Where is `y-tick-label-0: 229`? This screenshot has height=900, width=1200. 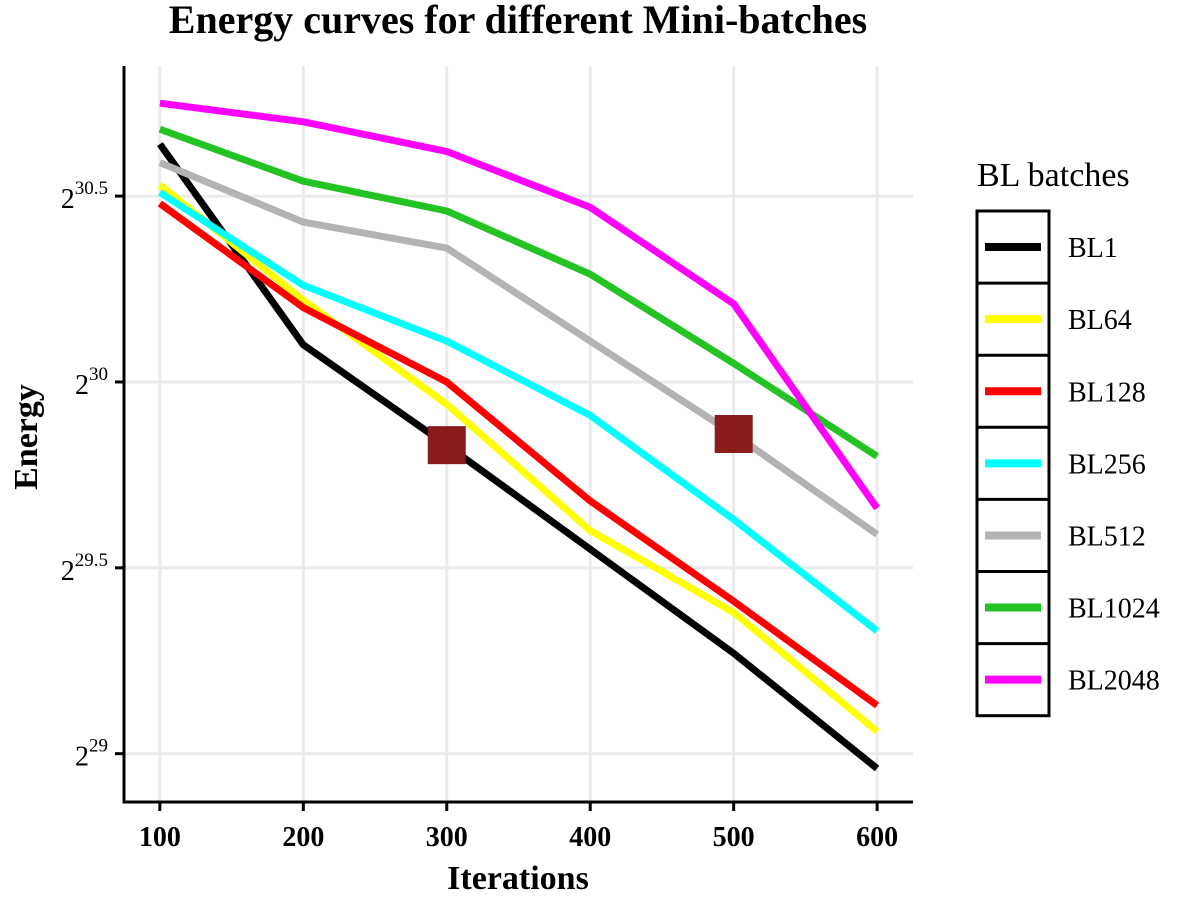 y-tick-label-0: 229 is located at coordinates (91, 754).